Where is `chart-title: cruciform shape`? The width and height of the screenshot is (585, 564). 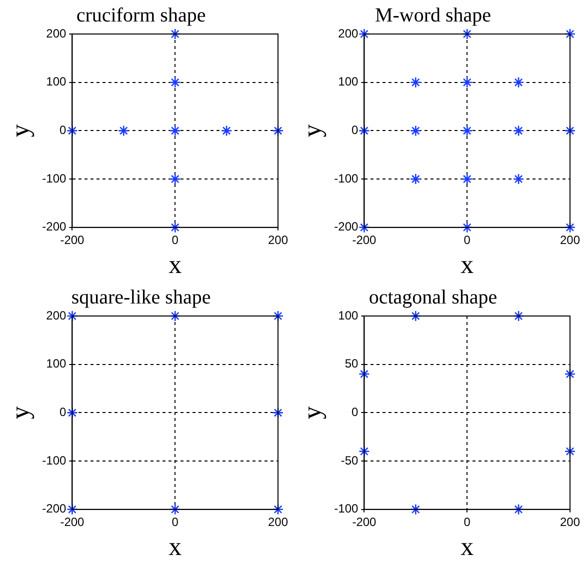 chart-title: cruciform shape is located at coordinates (141, 15).